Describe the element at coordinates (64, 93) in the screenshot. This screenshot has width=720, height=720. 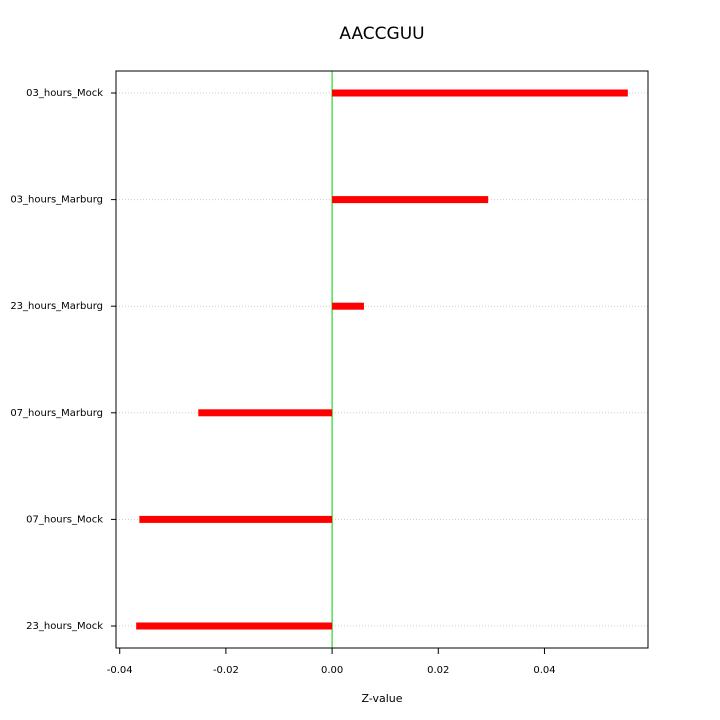
I see `y-tick-label: 03_hours_Mock` at that location.